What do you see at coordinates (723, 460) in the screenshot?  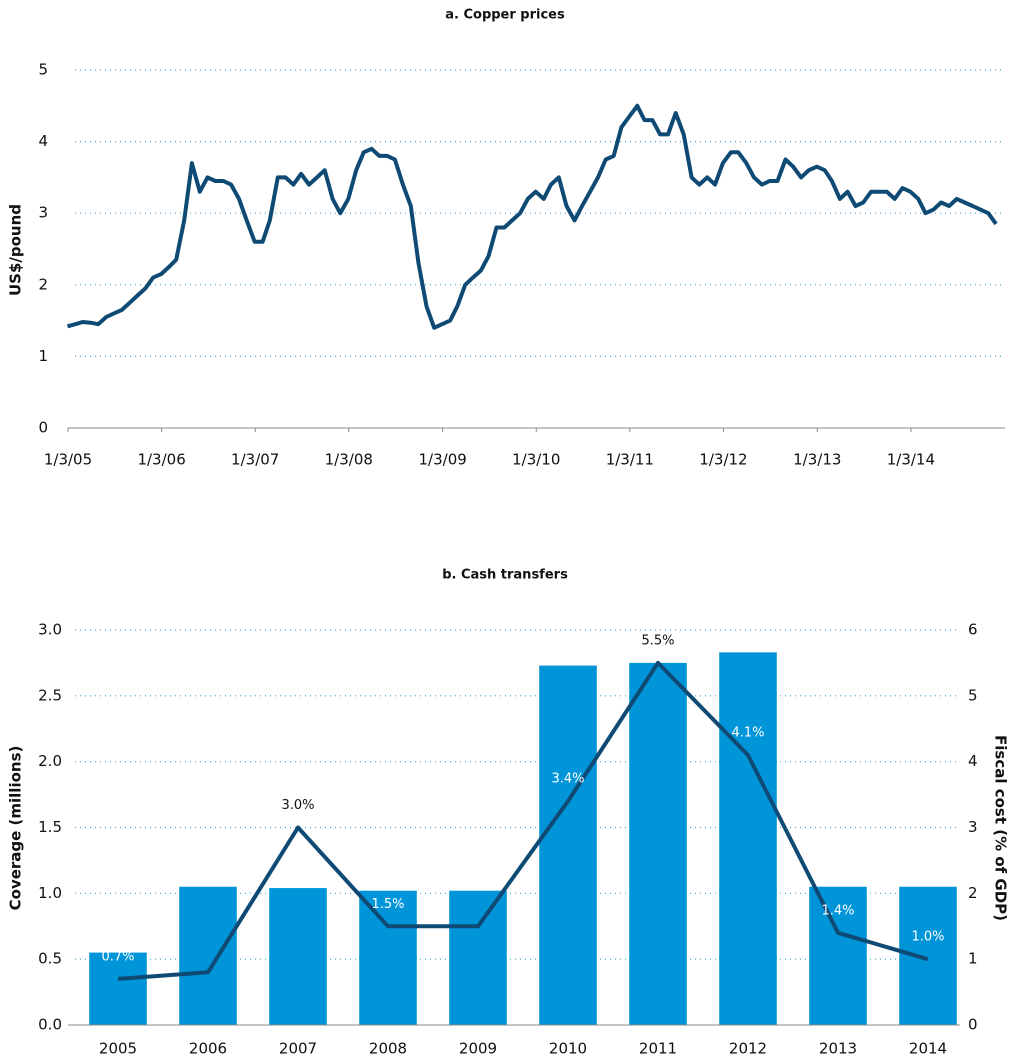 I see `x-tick-label: 1/3/12` at bounding box center [723, 460].